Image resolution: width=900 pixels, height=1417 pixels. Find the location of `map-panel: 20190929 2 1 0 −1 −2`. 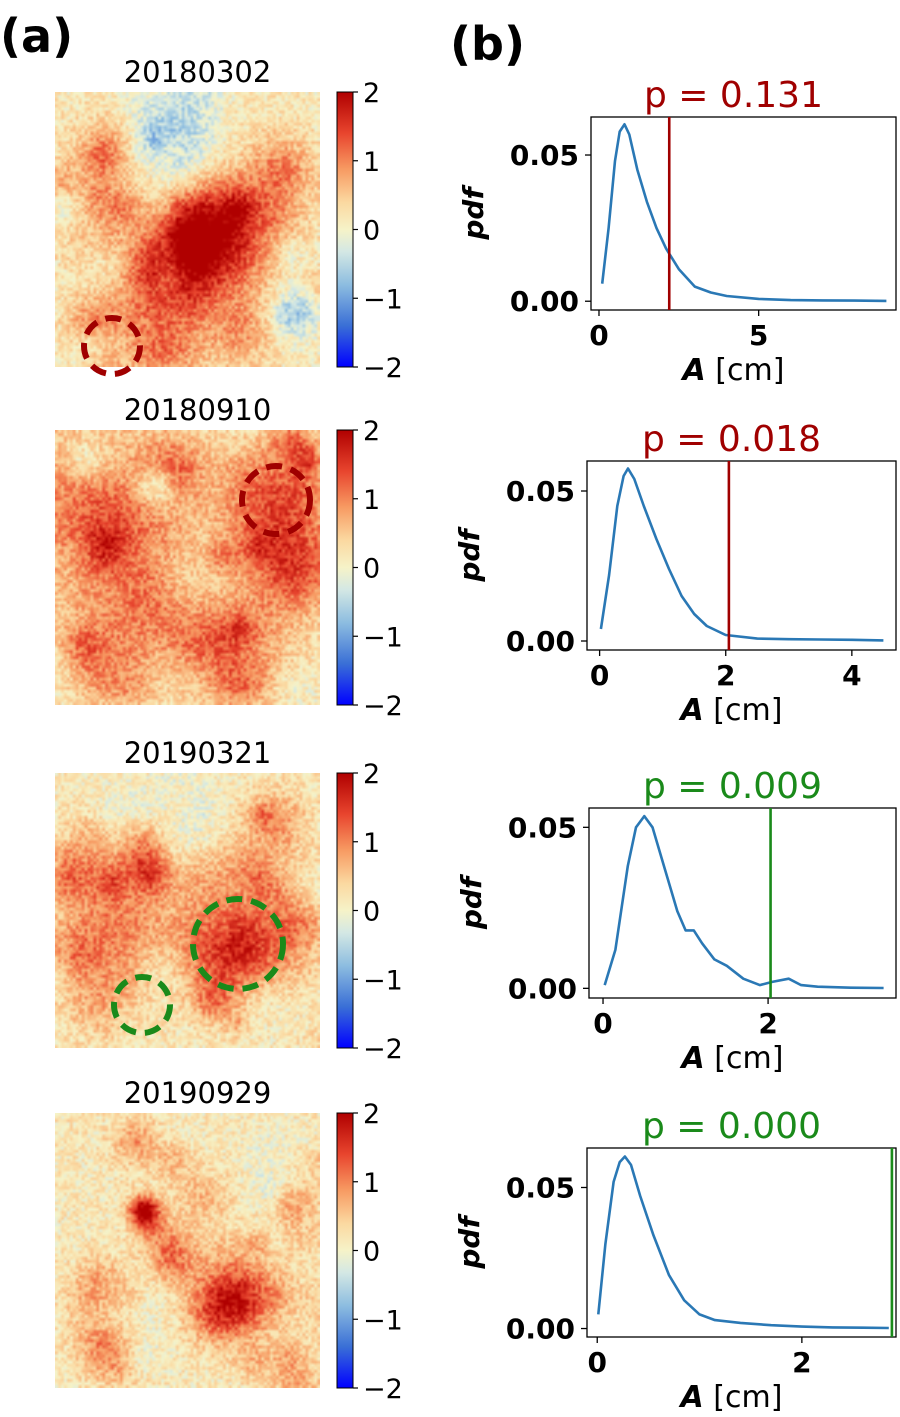

map-panel: 20190929 2 1 0 −1 −2 is located at coordinates (229, 1189).